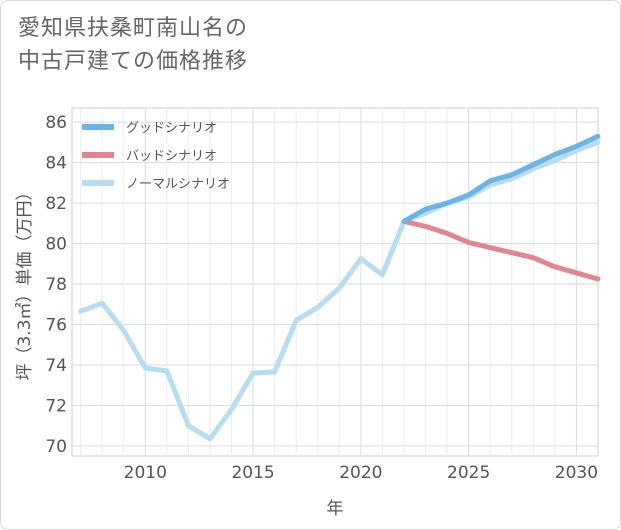  I want to click on x-axis-title: 年, so click(335, 509).